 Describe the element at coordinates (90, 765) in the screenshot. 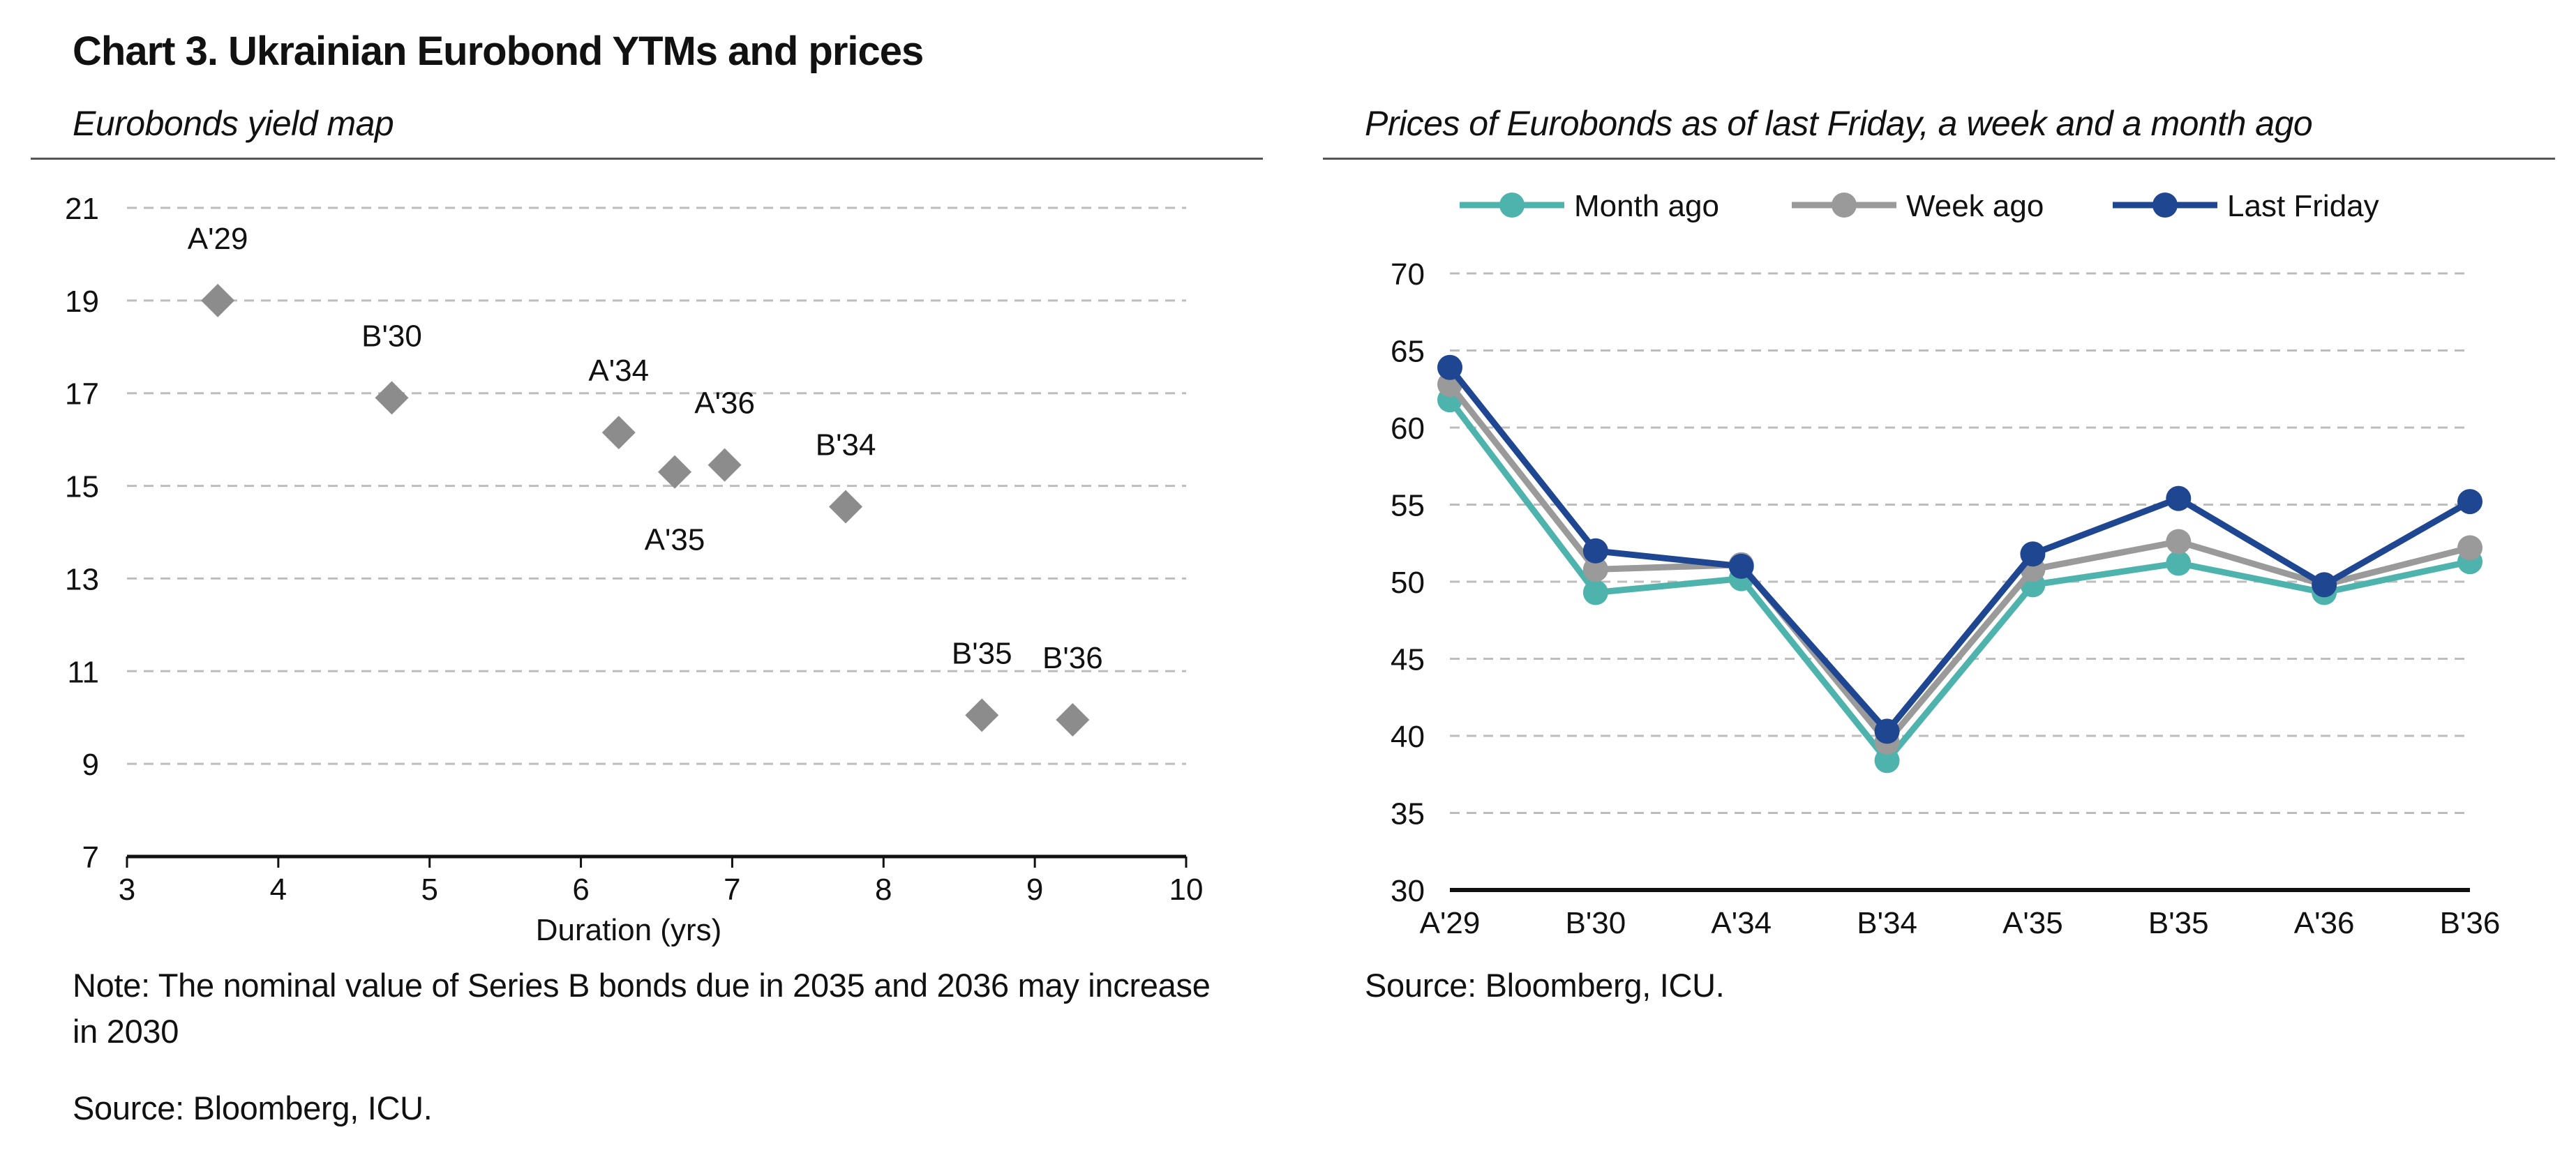

I see `y-tick-label: 9` at that location.